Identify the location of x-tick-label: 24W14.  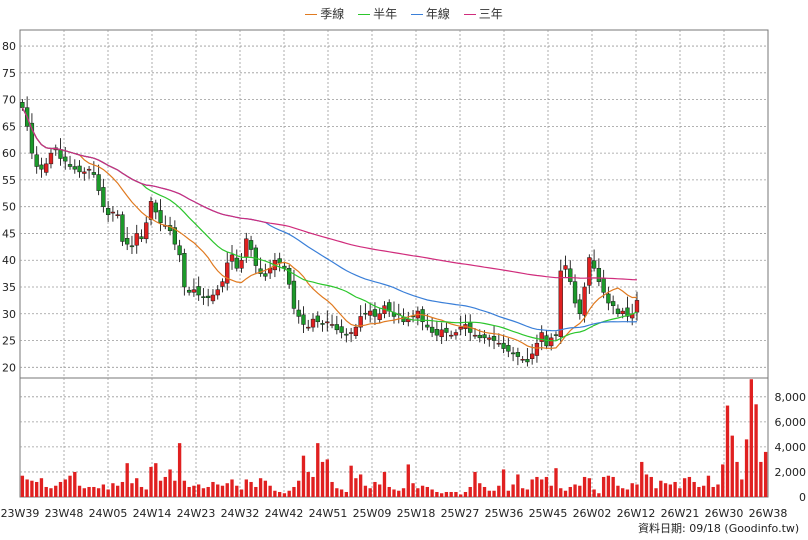
(152, 513).